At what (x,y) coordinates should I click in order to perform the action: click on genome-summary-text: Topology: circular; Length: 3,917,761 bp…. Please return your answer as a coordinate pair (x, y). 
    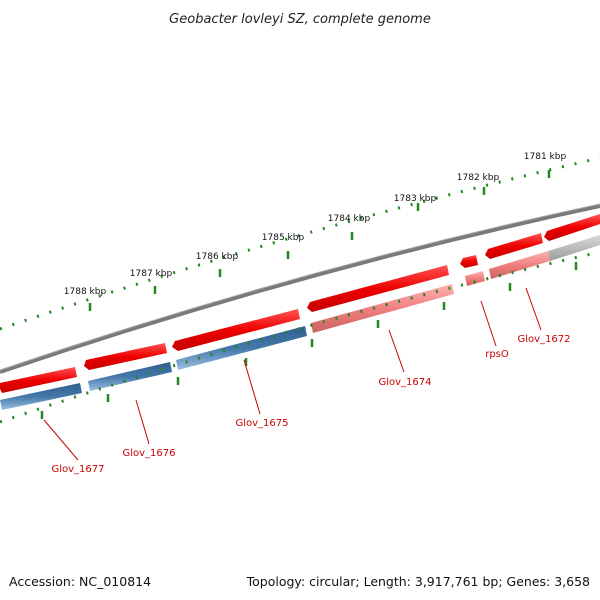
    Looking at the image, I should click on (418, 581).